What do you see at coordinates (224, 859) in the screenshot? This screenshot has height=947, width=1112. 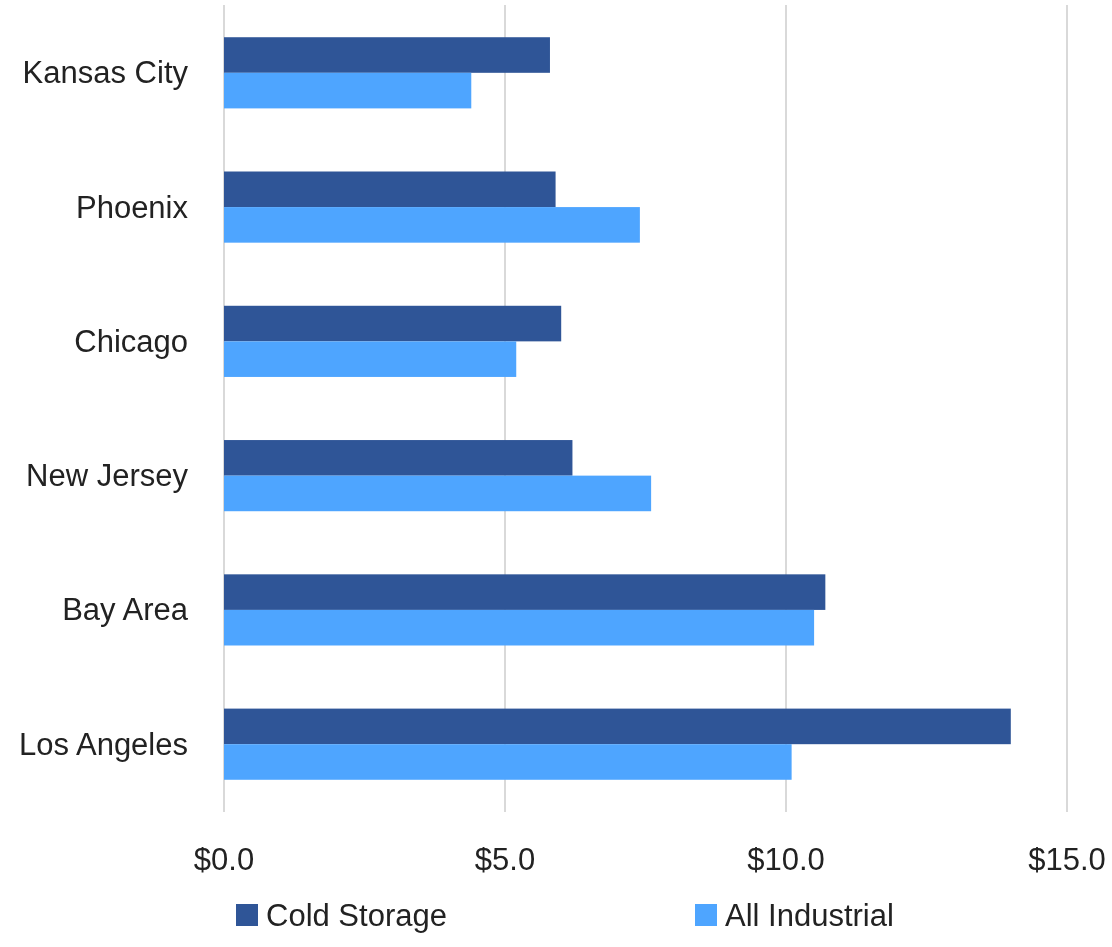 I see `x-tick-label: $0.0` at bounding box center [224, 859].